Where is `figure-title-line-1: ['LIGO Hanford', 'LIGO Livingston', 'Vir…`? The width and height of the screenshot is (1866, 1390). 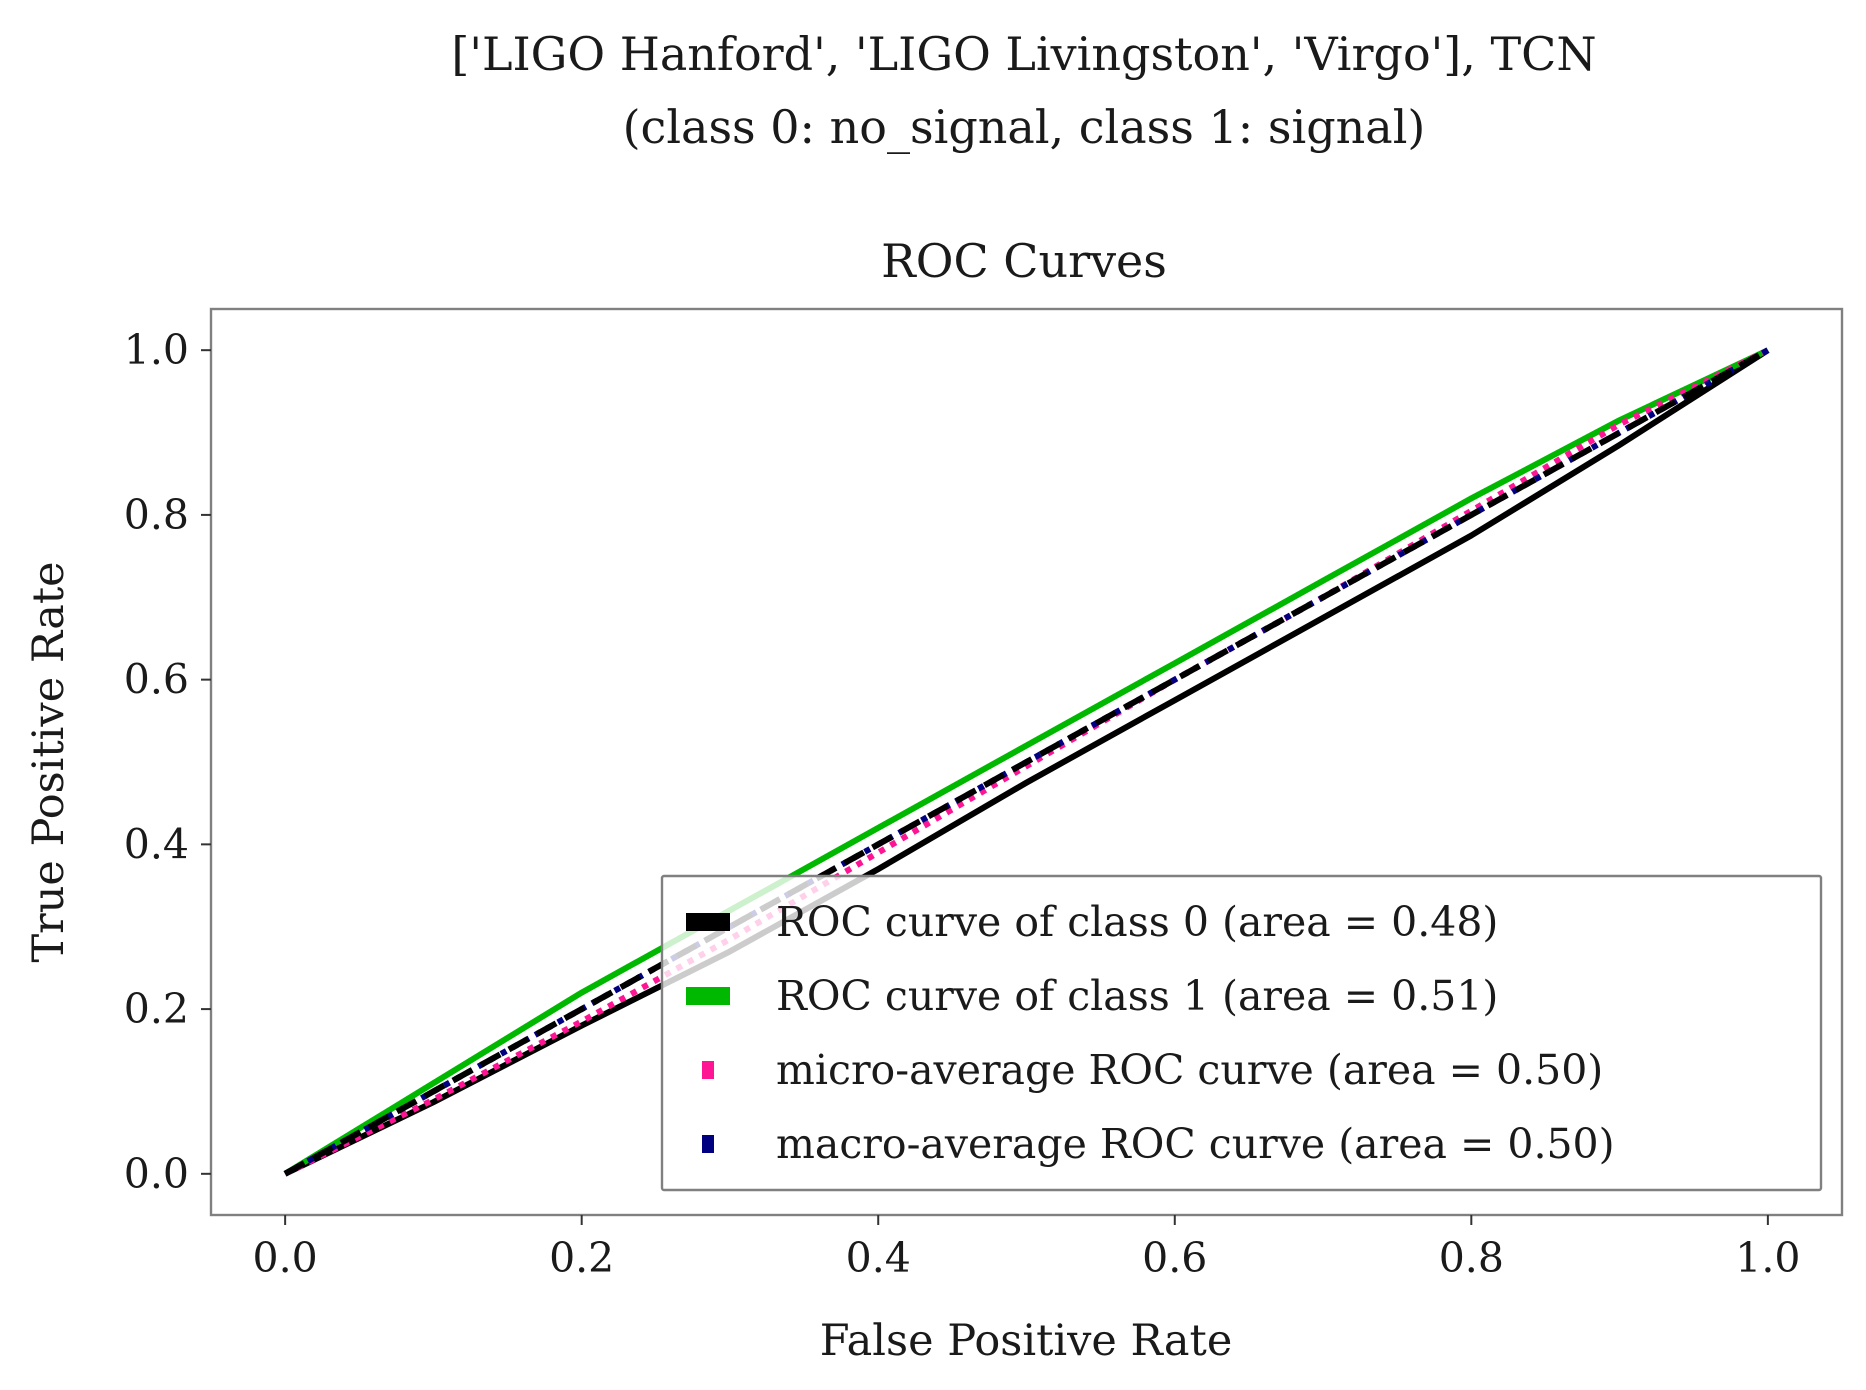
figure-title-line-1: ['LIGO Hanford', 'LIGO Livingston', 'Vir… is located at coordinates (1023, 54).